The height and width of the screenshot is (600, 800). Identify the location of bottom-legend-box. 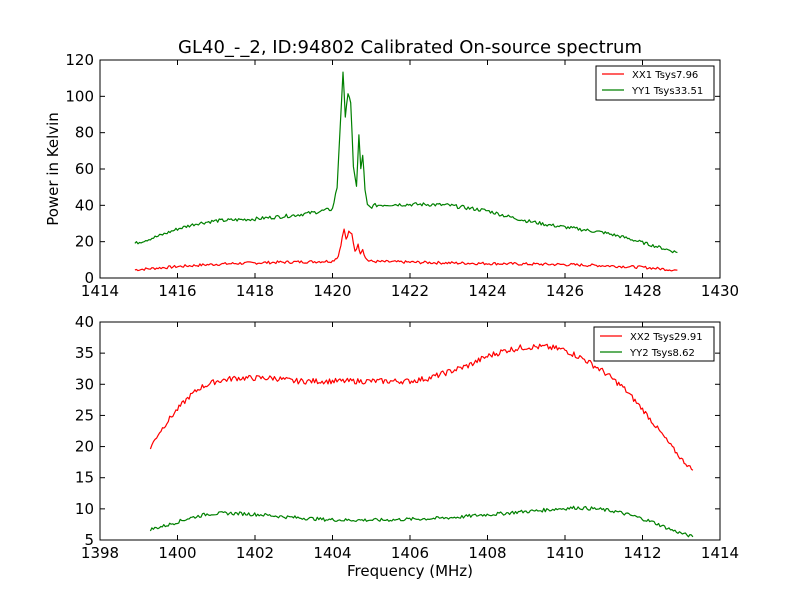
(654, 344).